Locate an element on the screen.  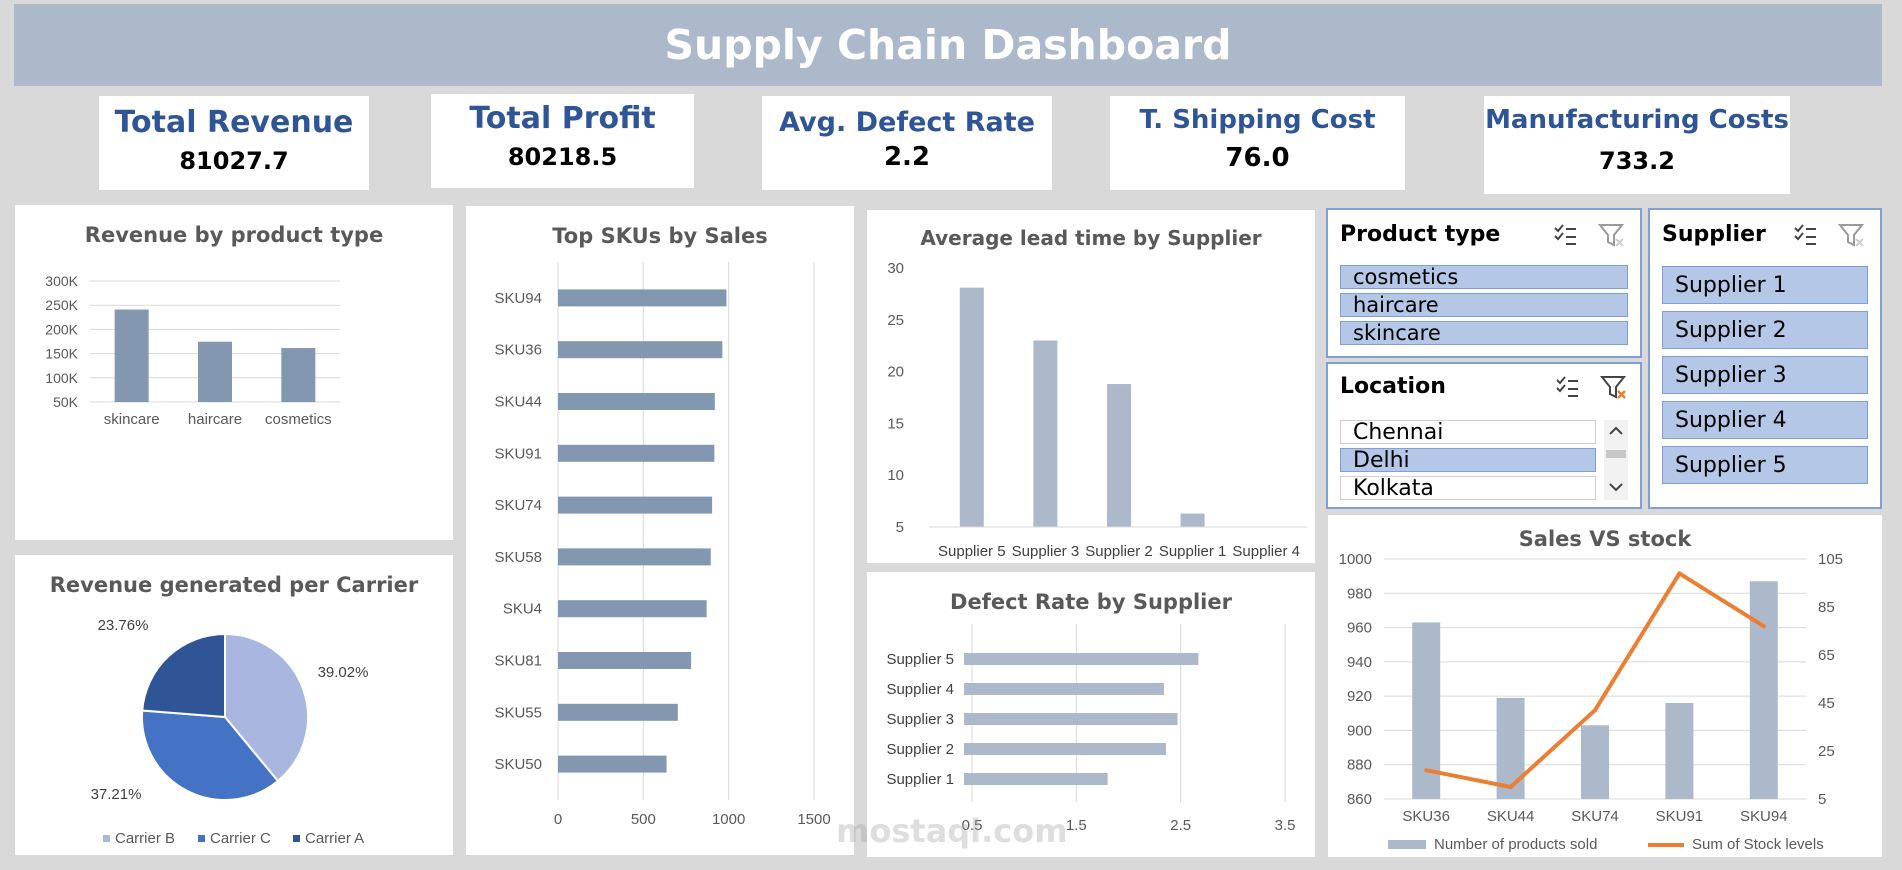
y-tick-label: Supplier 1 is located at coordinates (920, 779).